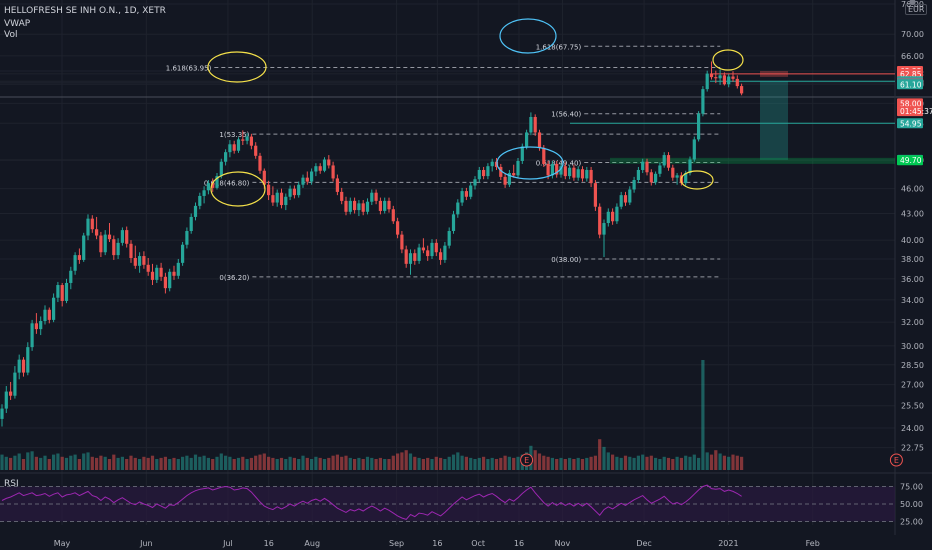 The width and height of the screenshot is (932, 550). Describe the element at coordinates (437, 543) in the screenshot. I see `time-tick-label: 16` at that location.